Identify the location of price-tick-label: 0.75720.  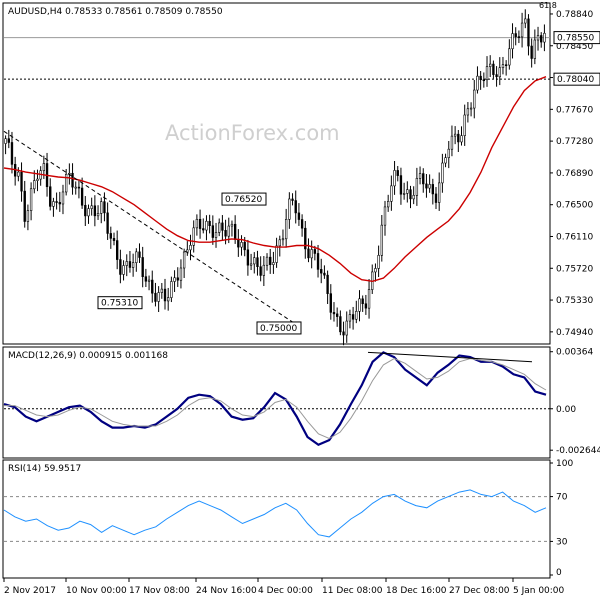
(574, 269).